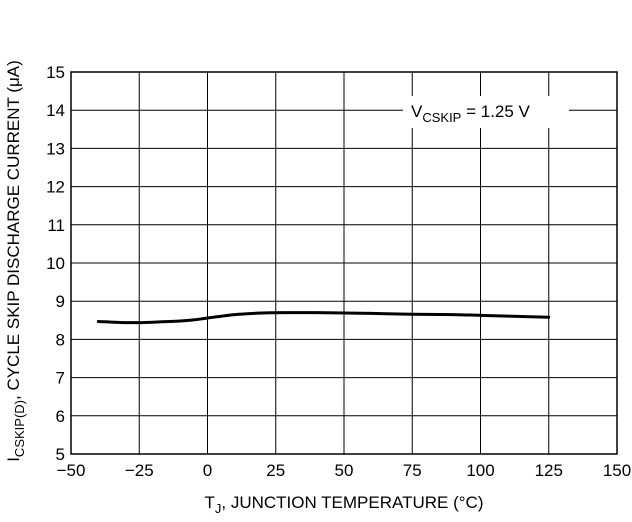 This screenshot has height=522, width=632. I want to click on y-tick-label: 12, so click(55, 187).